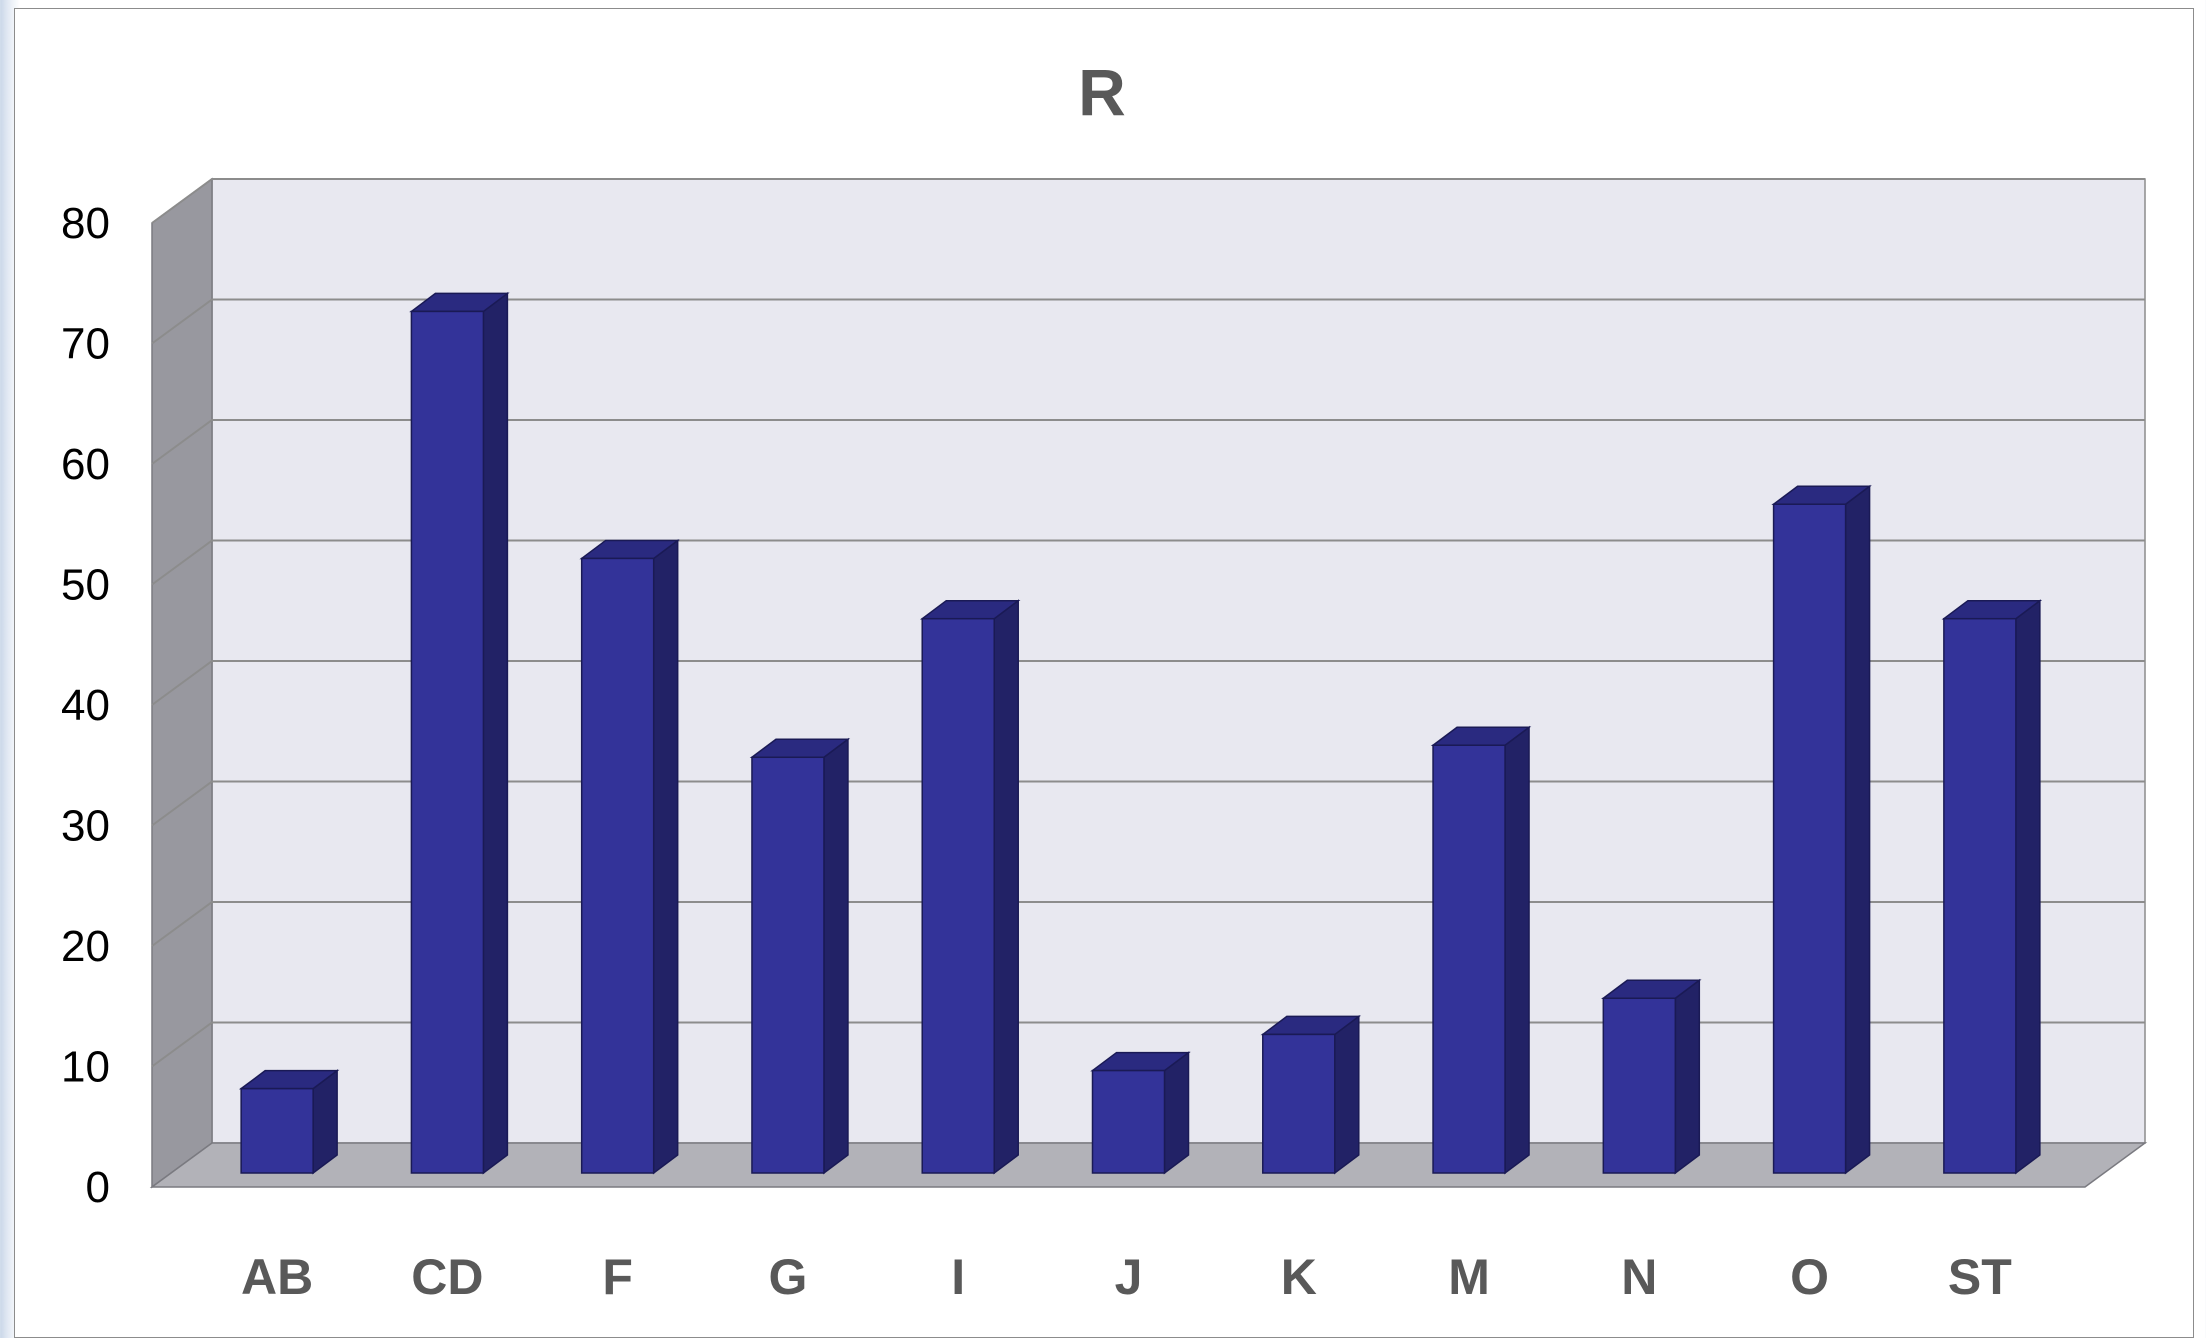 This screenshot has height=1338, width=2206. I want to click on chart-title: R, so click(1102, 92).